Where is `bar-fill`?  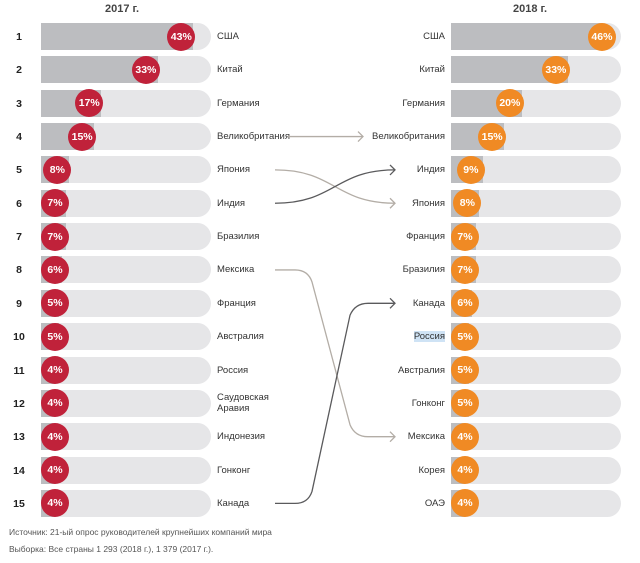
bar-fill is located at coordinates (532, 36).